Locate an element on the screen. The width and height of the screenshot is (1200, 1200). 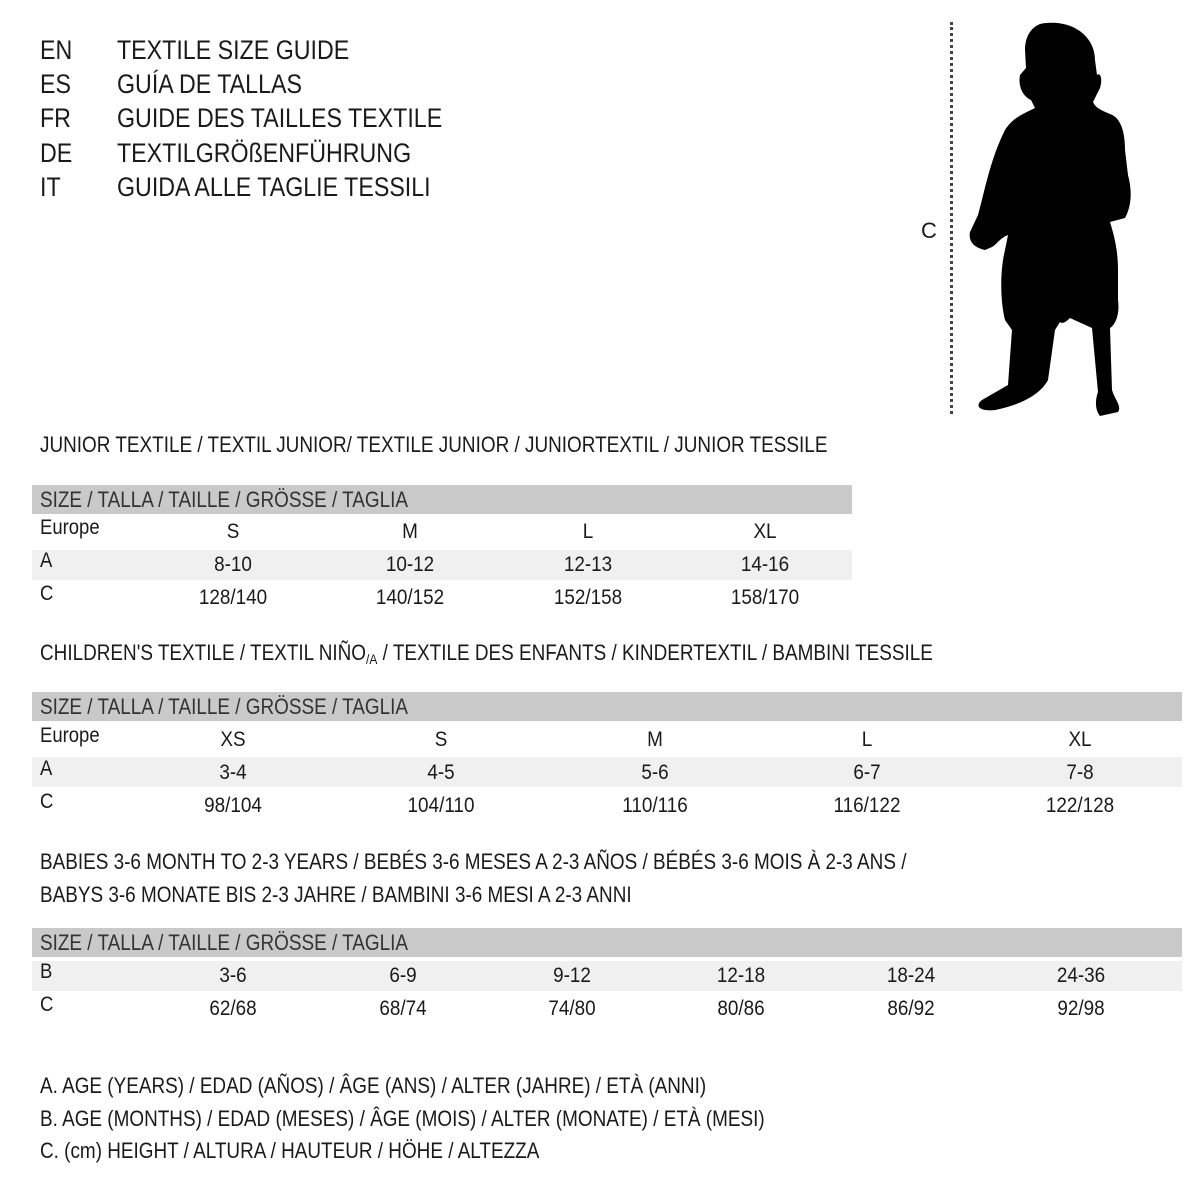
lang-code: DE is located at coordinates (56, 153).